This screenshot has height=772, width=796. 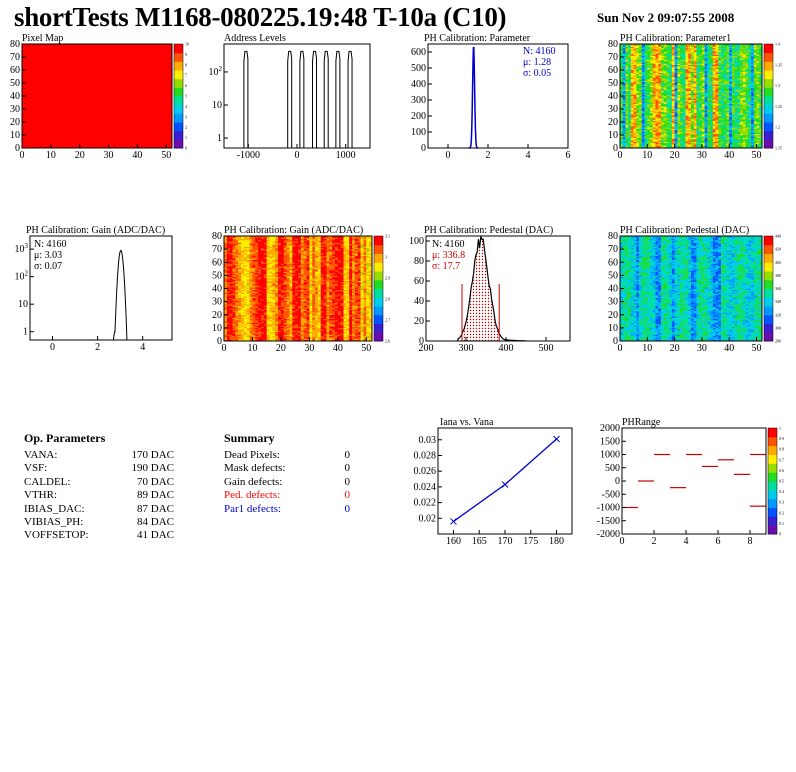 I want to click on chart-title: PH Calibration: Parameter1, so click(x=675, y=38).